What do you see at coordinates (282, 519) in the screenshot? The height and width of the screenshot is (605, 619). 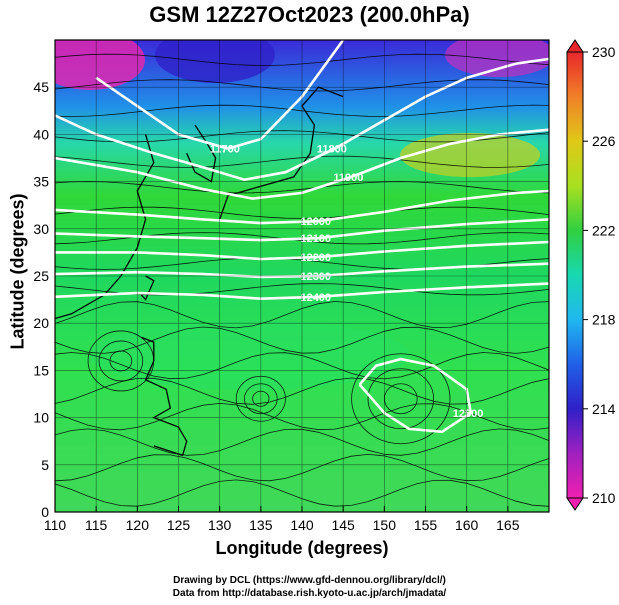 I see `x-axis-ticks: 110 115 120 125 130 135 140 145 150 155 160 165` at bounding box center [282, 519].